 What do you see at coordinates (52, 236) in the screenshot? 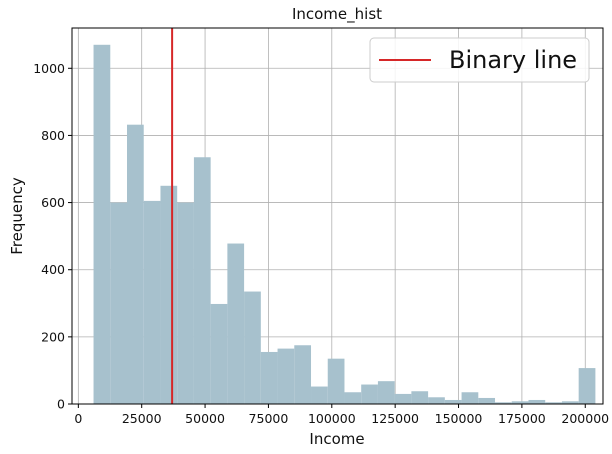
I see `y-axis-ticks: 0 200 400 600 800 1000` at bounding box center [52, 236].